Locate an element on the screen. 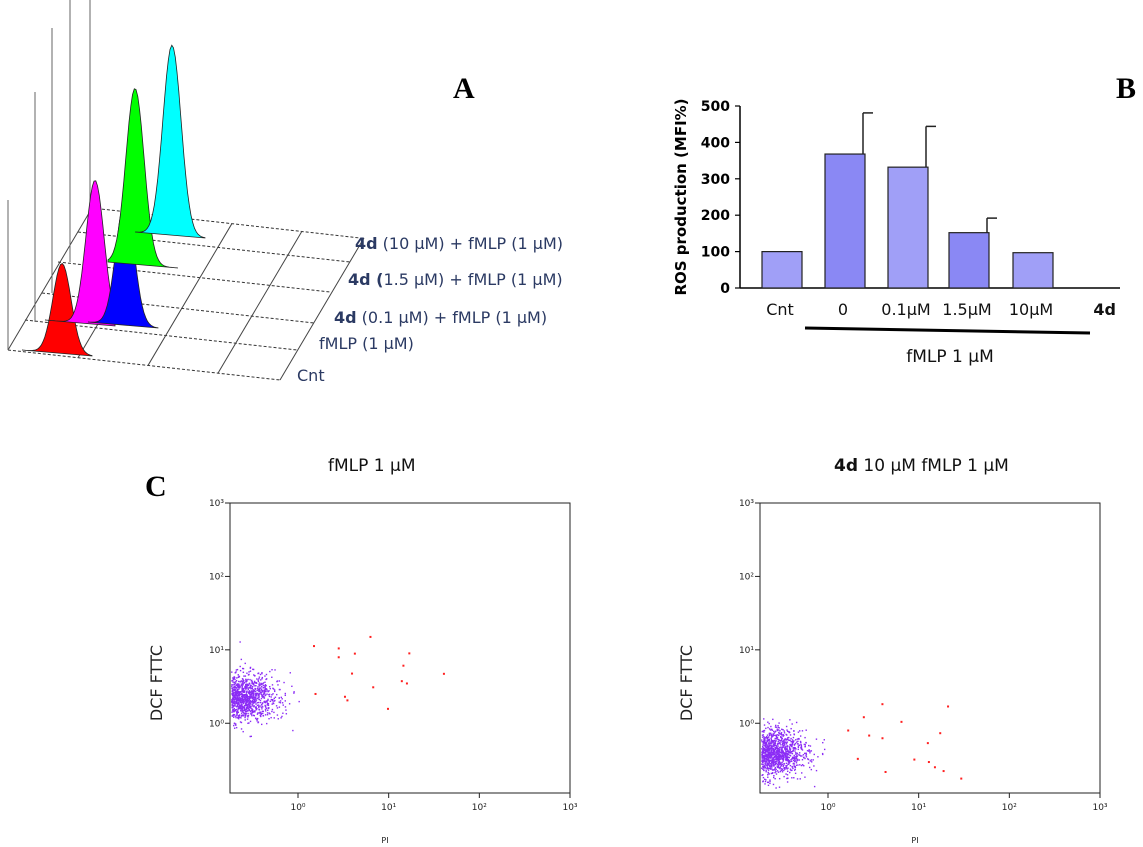 This screenshot has height=847, width=1143. y-axis-label: DCF FTTC is located at coordinates (156, 683).